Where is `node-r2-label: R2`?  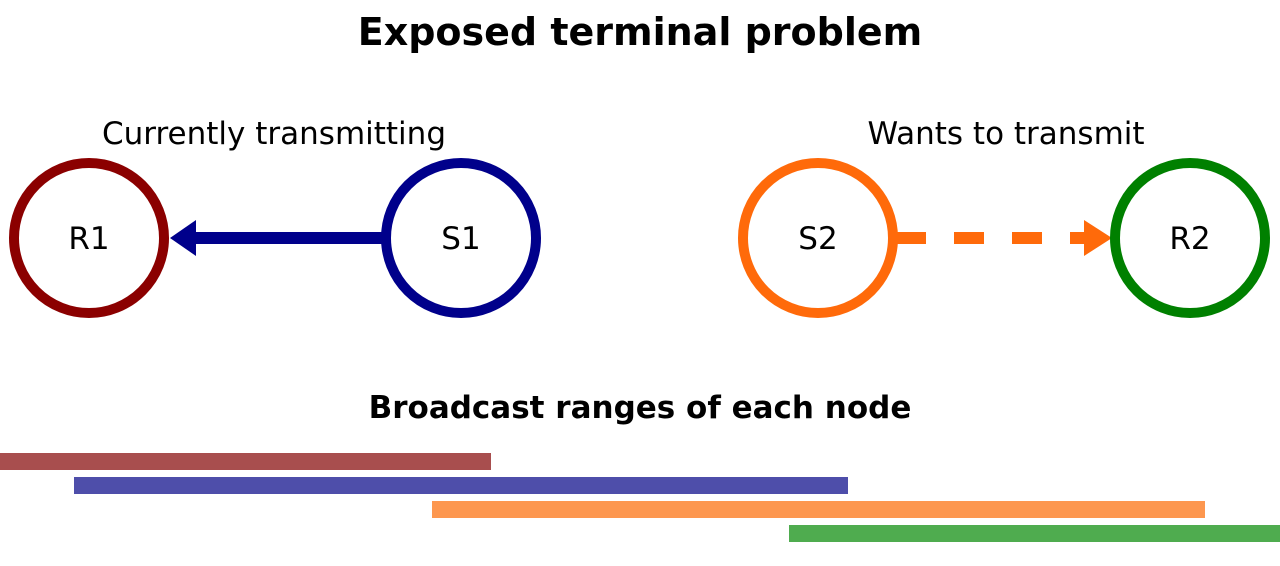
node-r2-label: R2 is located at coordinates (1189, 239).